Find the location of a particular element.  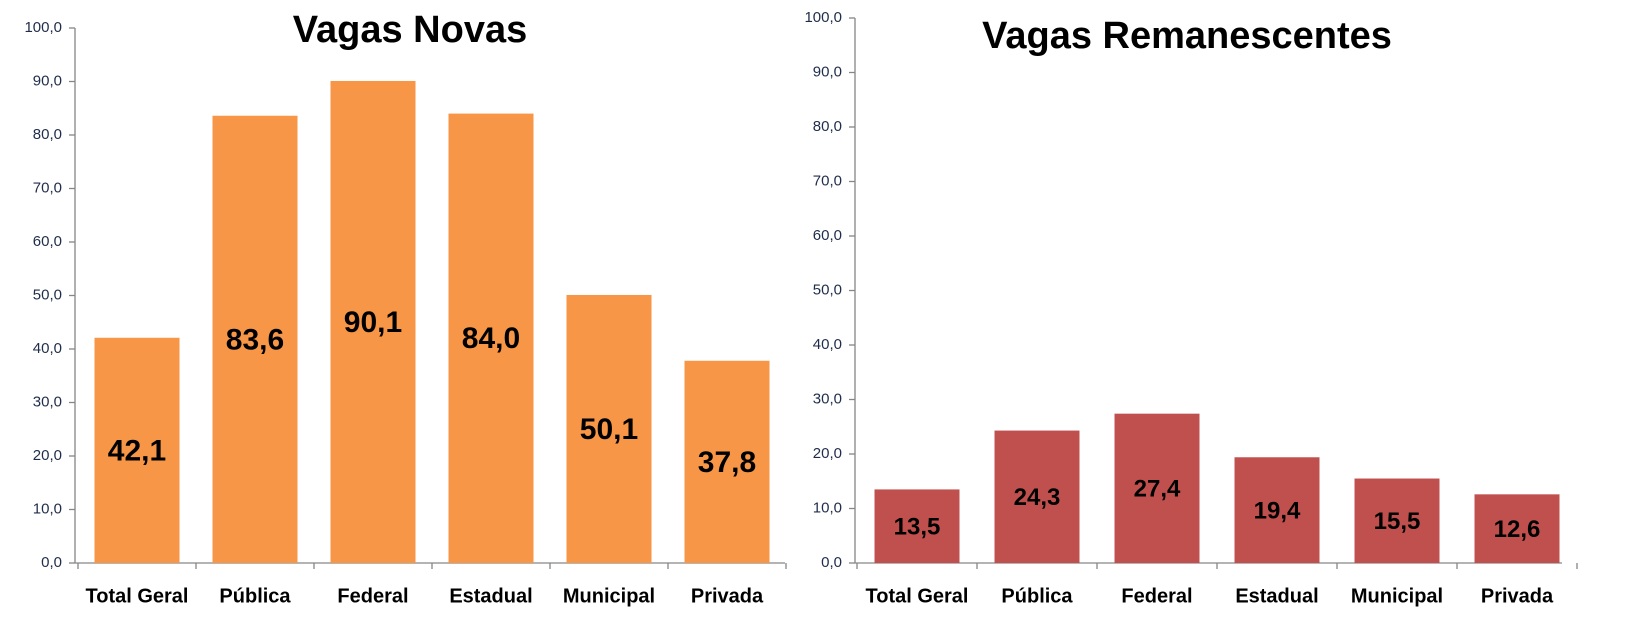

value-label: 13,5 is located at coordinates (917, 527).